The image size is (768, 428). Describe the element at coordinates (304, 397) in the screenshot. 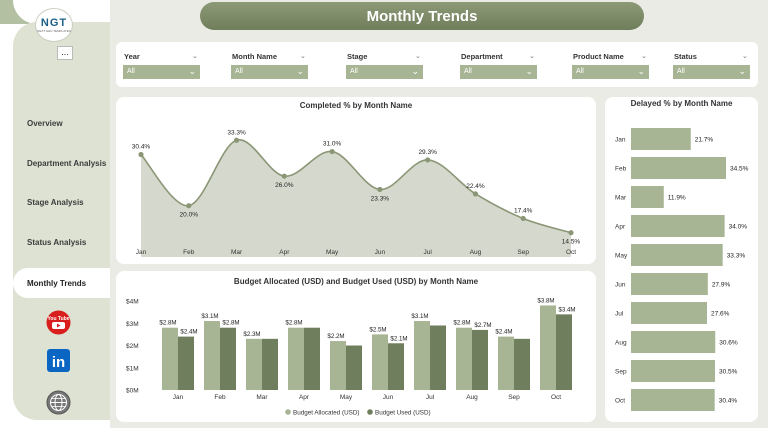

I see `x-tick-apr: Apr` at that location.